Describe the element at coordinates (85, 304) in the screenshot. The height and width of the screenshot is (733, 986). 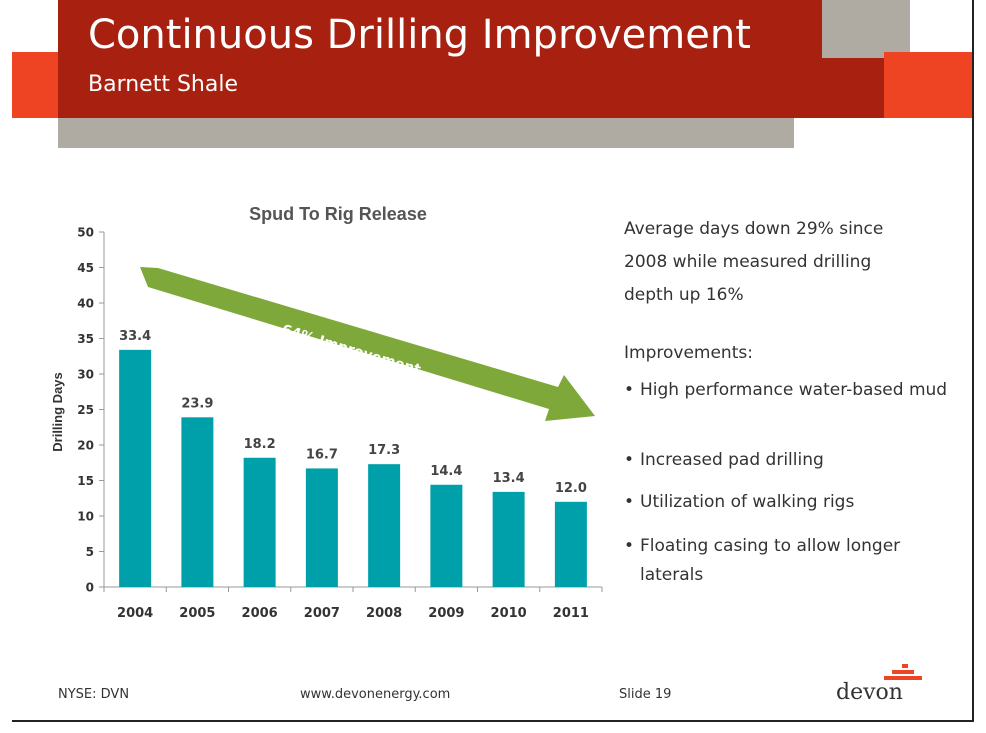
I see `y-tick-label: 40` at that location.